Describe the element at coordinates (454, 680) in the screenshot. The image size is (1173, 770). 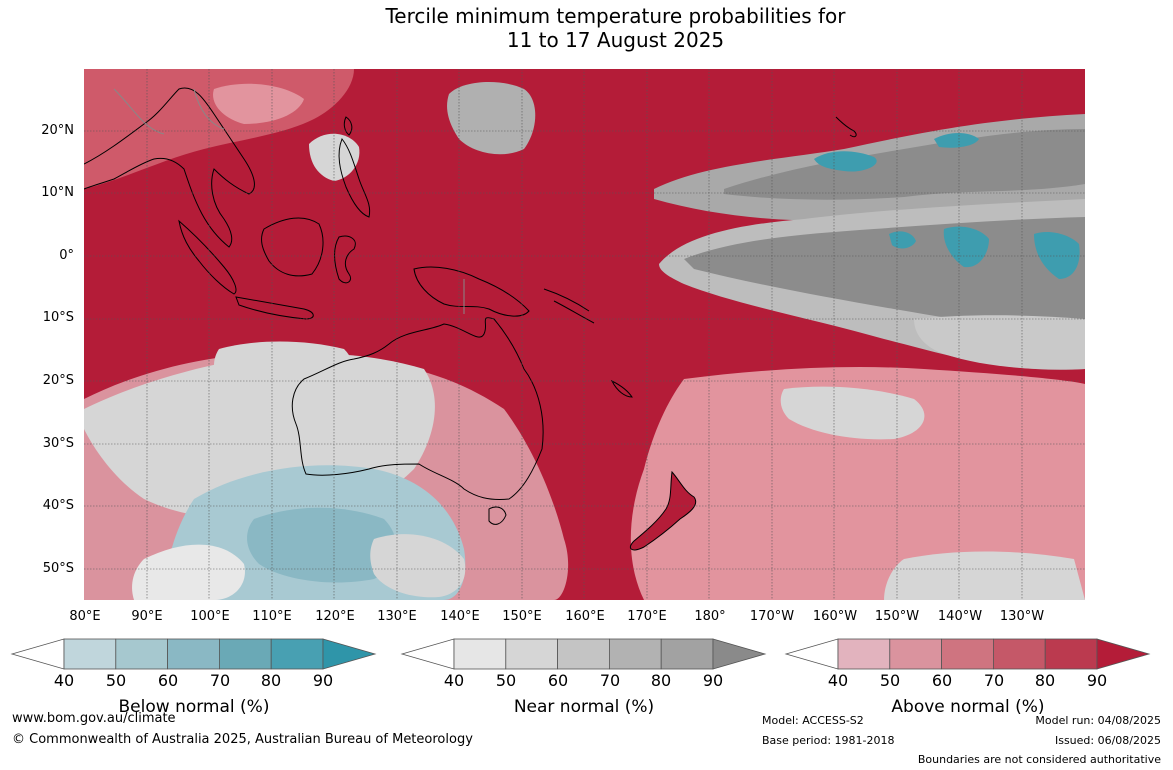
I see `colorbar-near-tick-40: 40` at that location.